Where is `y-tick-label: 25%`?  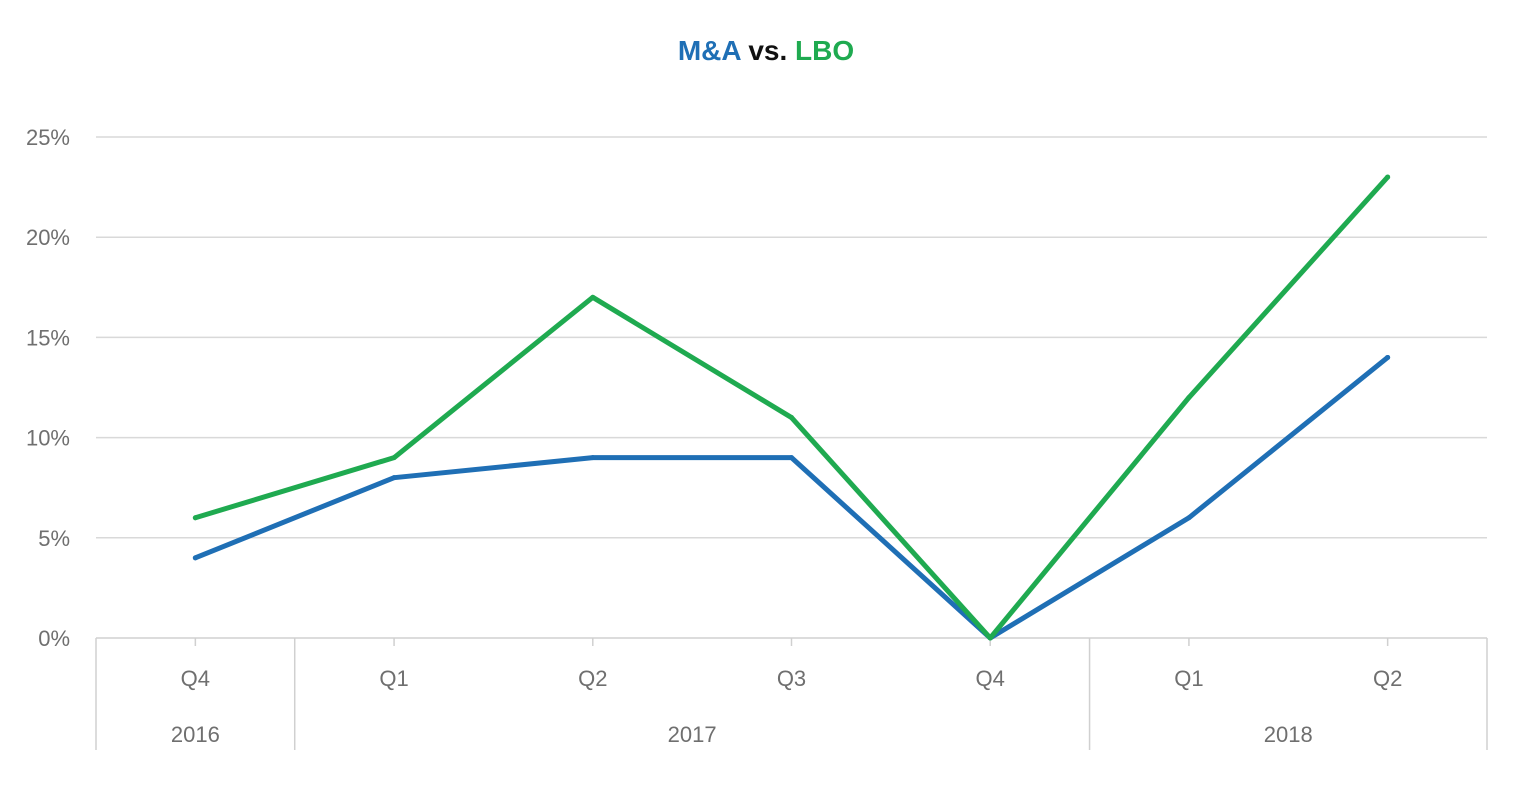 y-tick-label: 25% is located at coordinates (48, 137).